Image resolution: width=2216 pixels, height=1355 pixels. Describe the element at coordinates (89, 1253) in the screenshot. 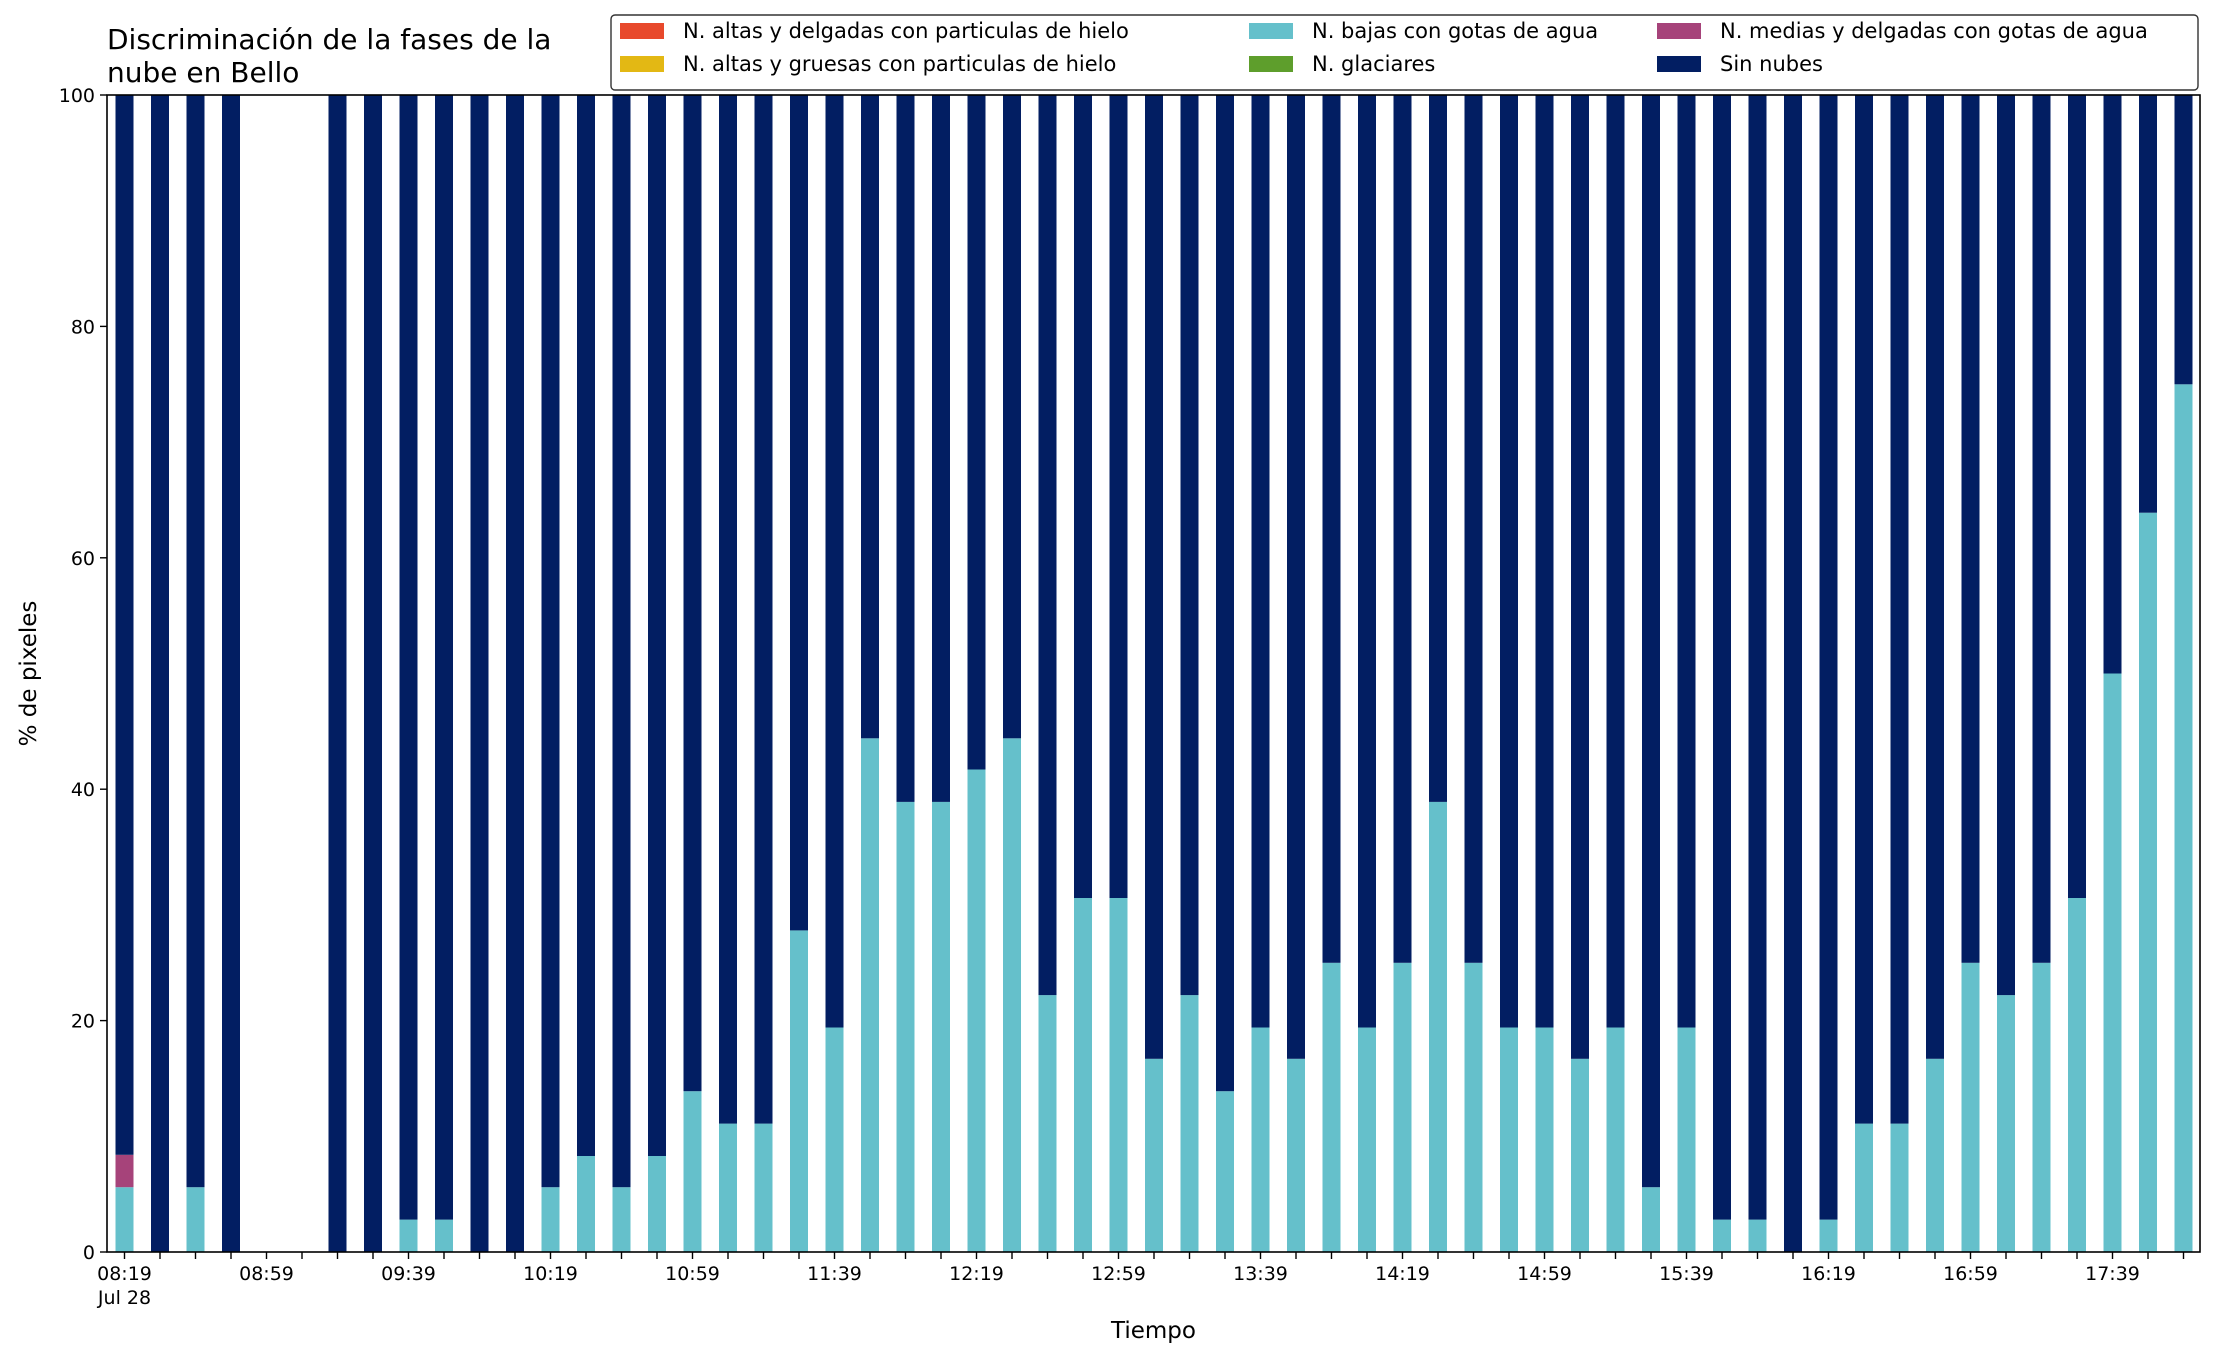

I see `y-tick-label: 0` at that location.